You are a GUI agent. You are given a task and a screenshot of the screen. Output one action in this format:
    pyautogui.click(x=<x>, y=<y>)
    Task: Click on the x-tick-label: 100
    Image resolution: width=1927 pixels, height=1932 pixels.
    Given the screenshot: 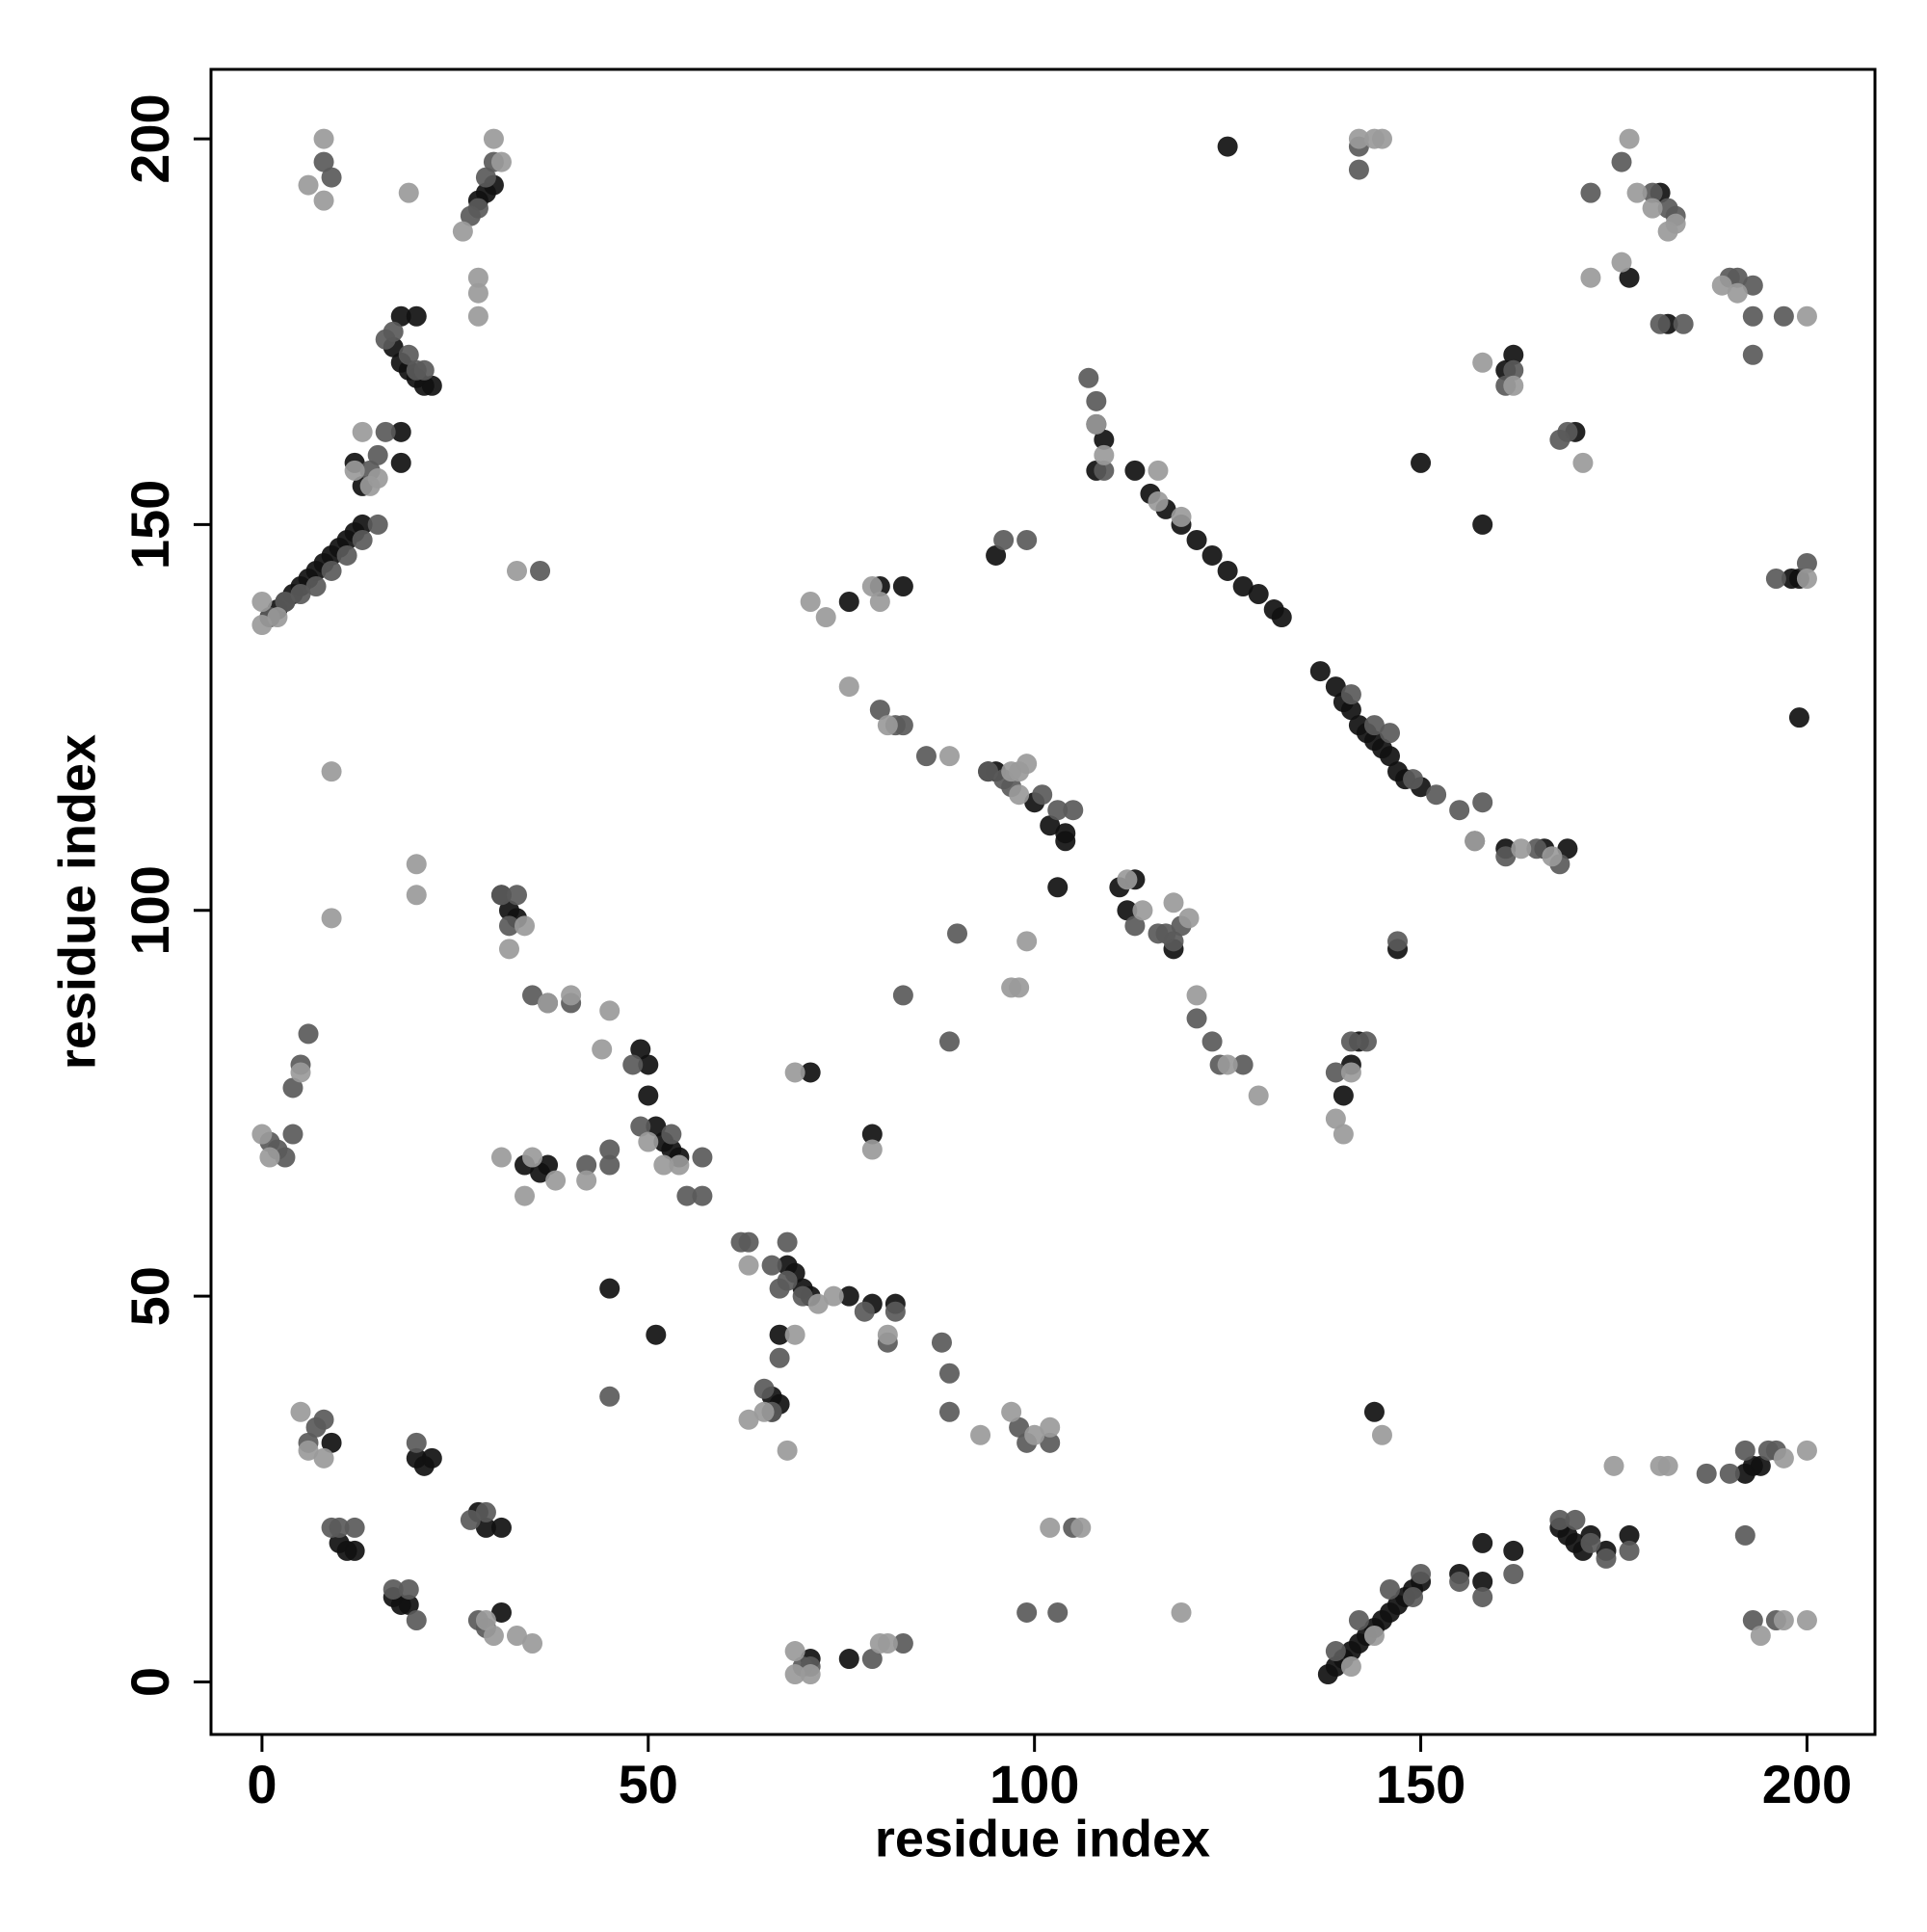 What is the action you would take?
    pyautogui.click(x=1034, y=1784)
    